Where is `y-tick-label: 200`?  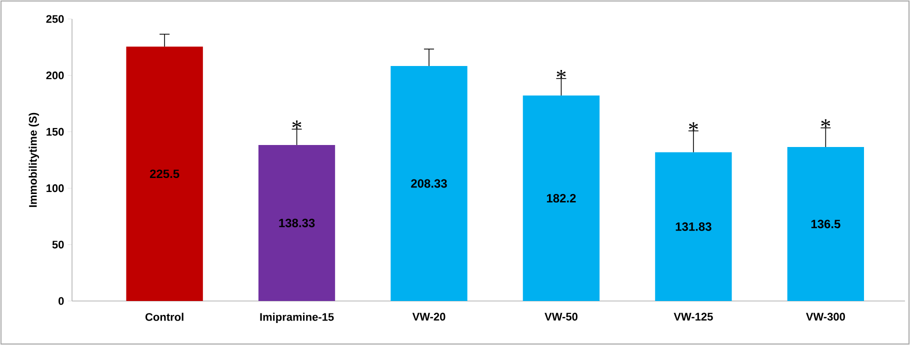
y-tick-label: 200 is located at coordinates (55, 76).